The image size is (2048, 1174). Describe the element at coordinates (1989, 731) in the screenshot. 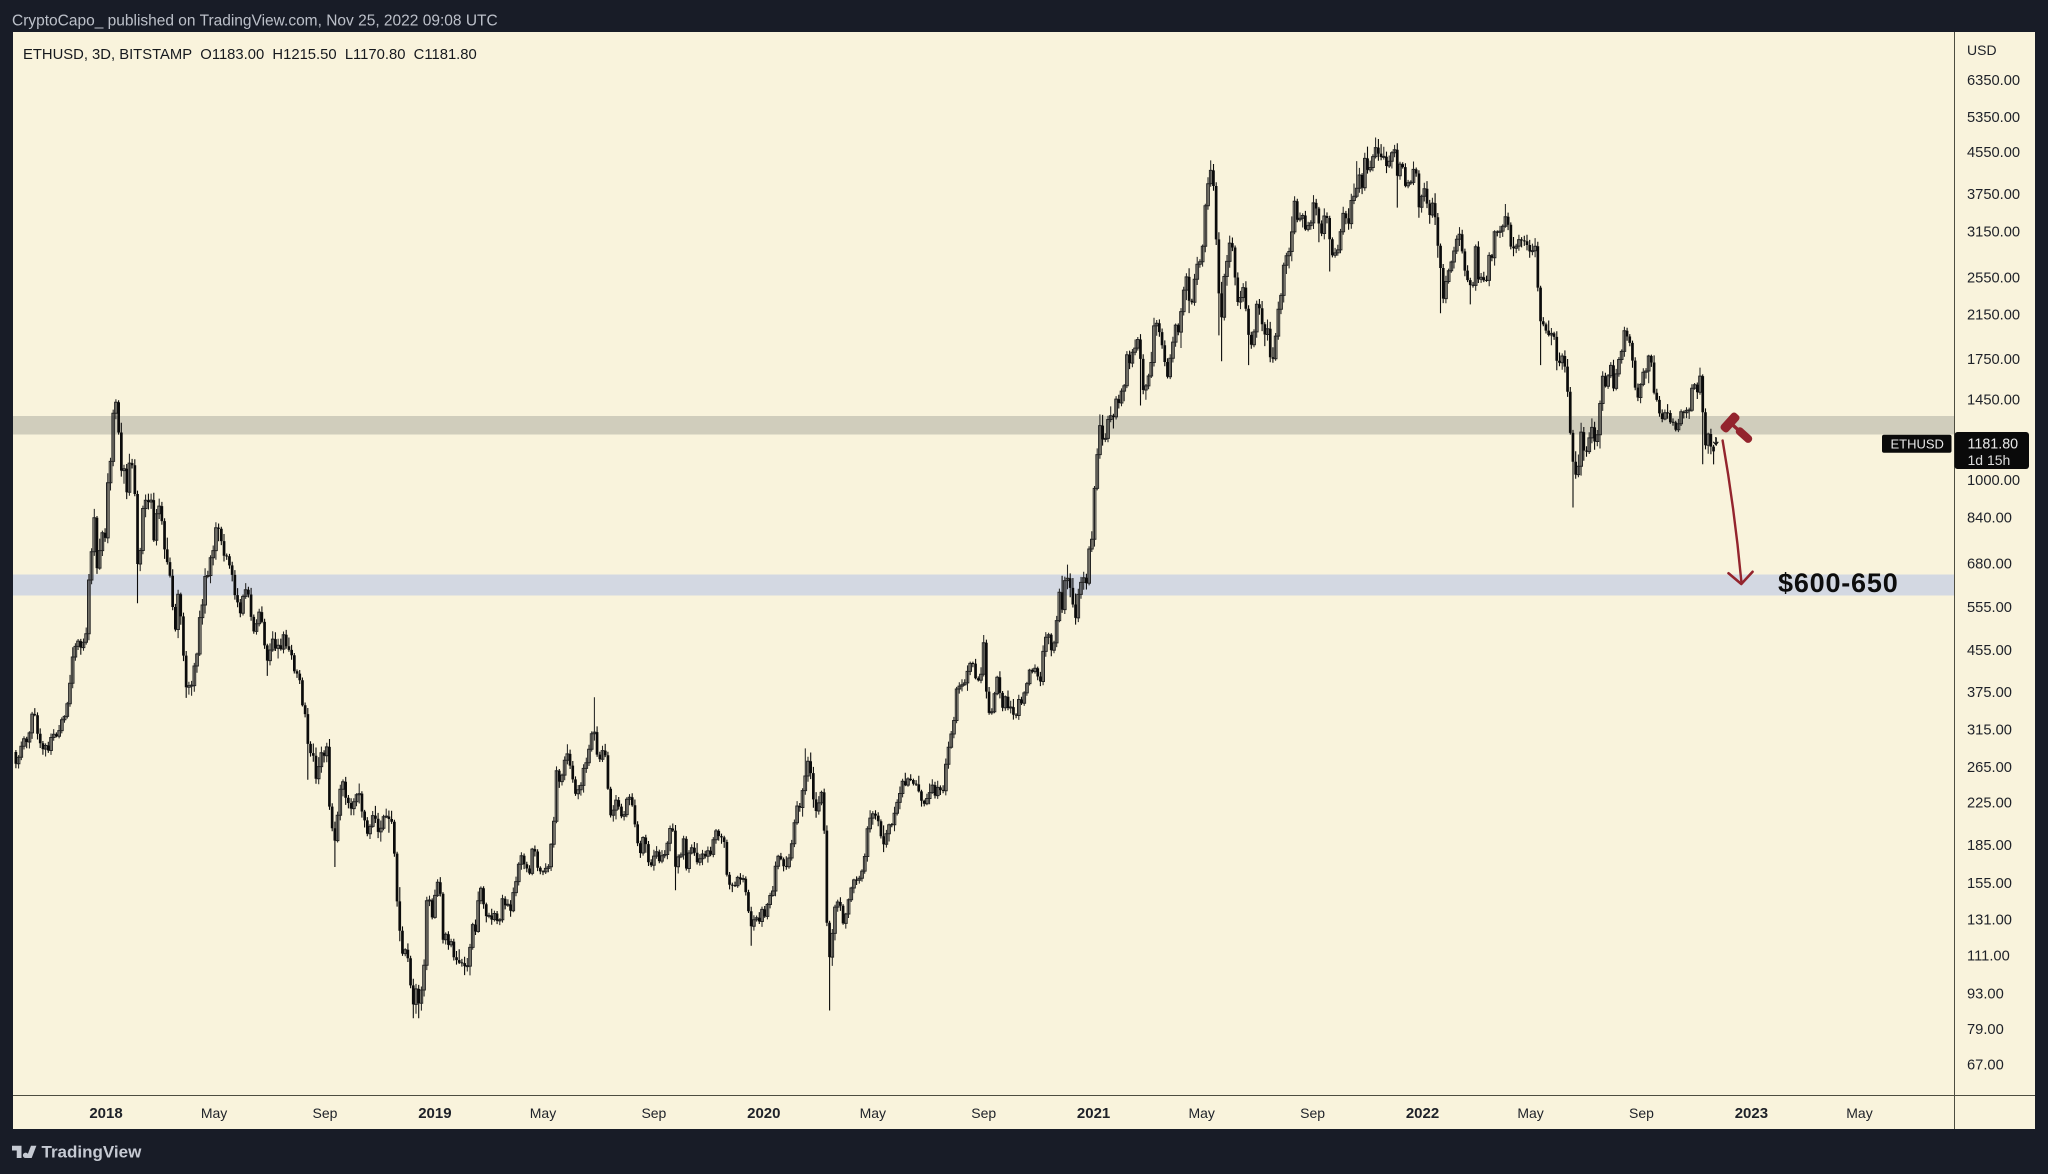

I see `svg-text: 315.00` at that location.